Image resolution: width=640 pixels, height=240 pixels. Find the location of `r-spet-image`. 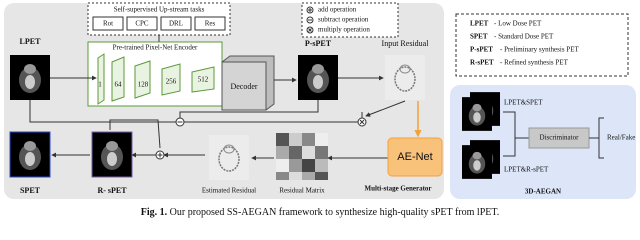

r-spet-image is located at coordinates (112, 154).